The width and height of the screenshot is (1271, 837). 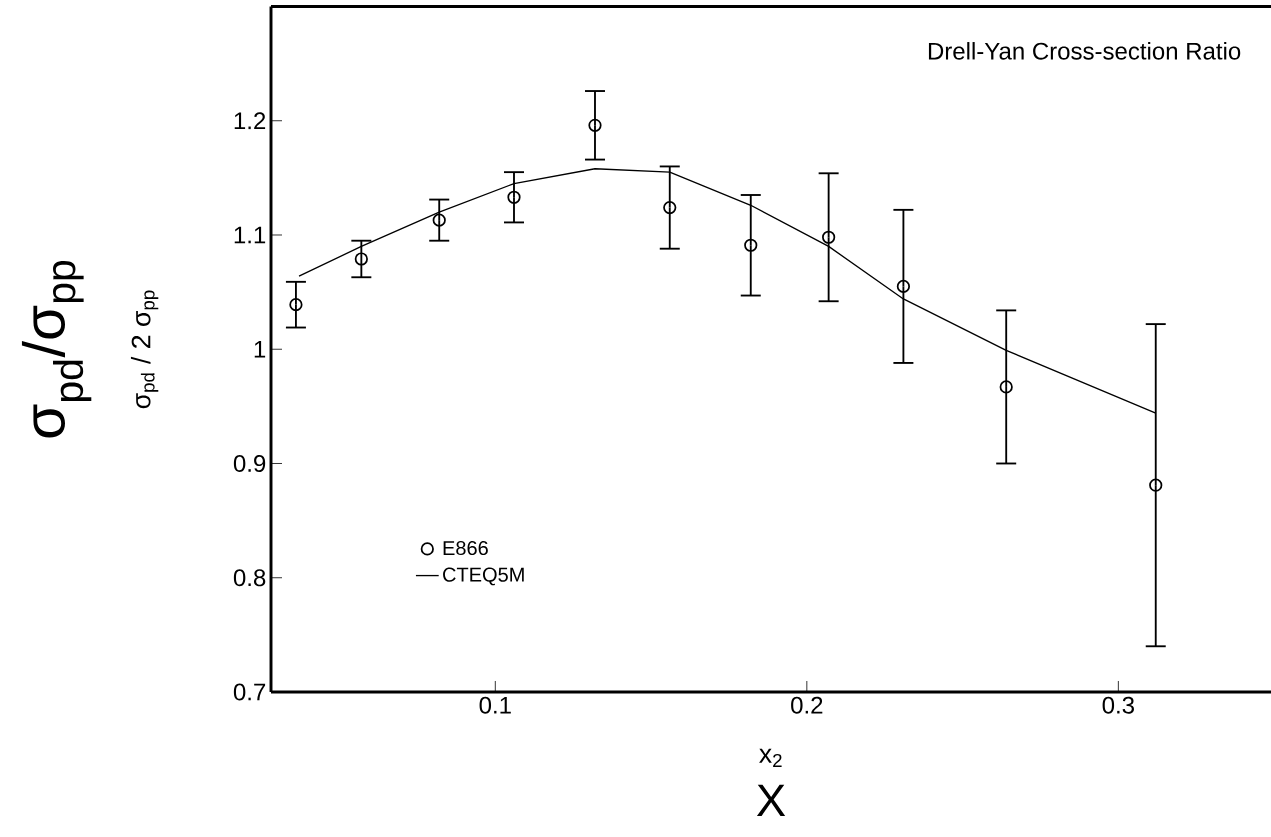 What do you see at coordinates (1084, 51) in the screenshot?
I see `text: Drell-Yan Cross-section Ratio` at bounding box center [1084, 51].